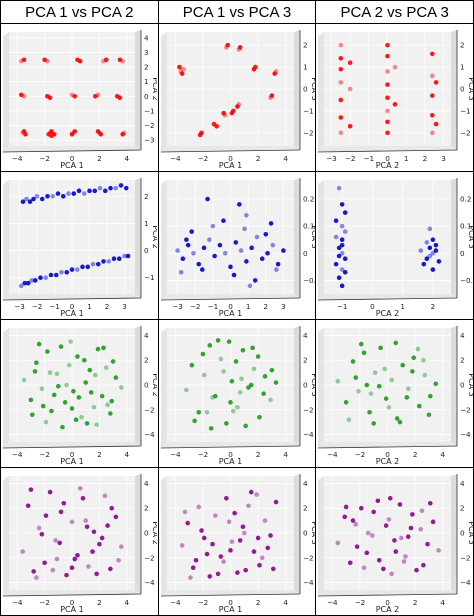  I want to click on y-tick-label: 0.1, so click(465, 226).